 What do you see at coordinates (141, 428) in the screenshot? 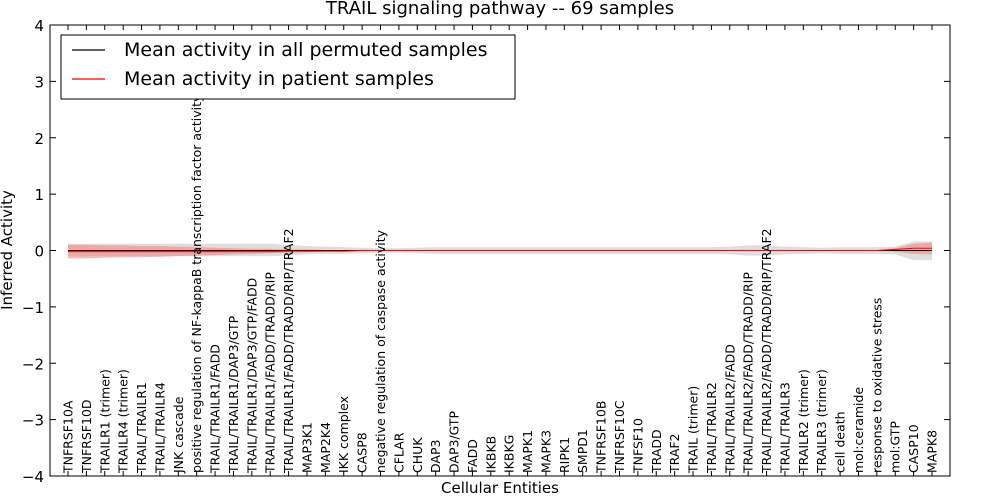
I see `x-tick-label: TRAIL/TRAILR1` at bounding box center [141, 428].